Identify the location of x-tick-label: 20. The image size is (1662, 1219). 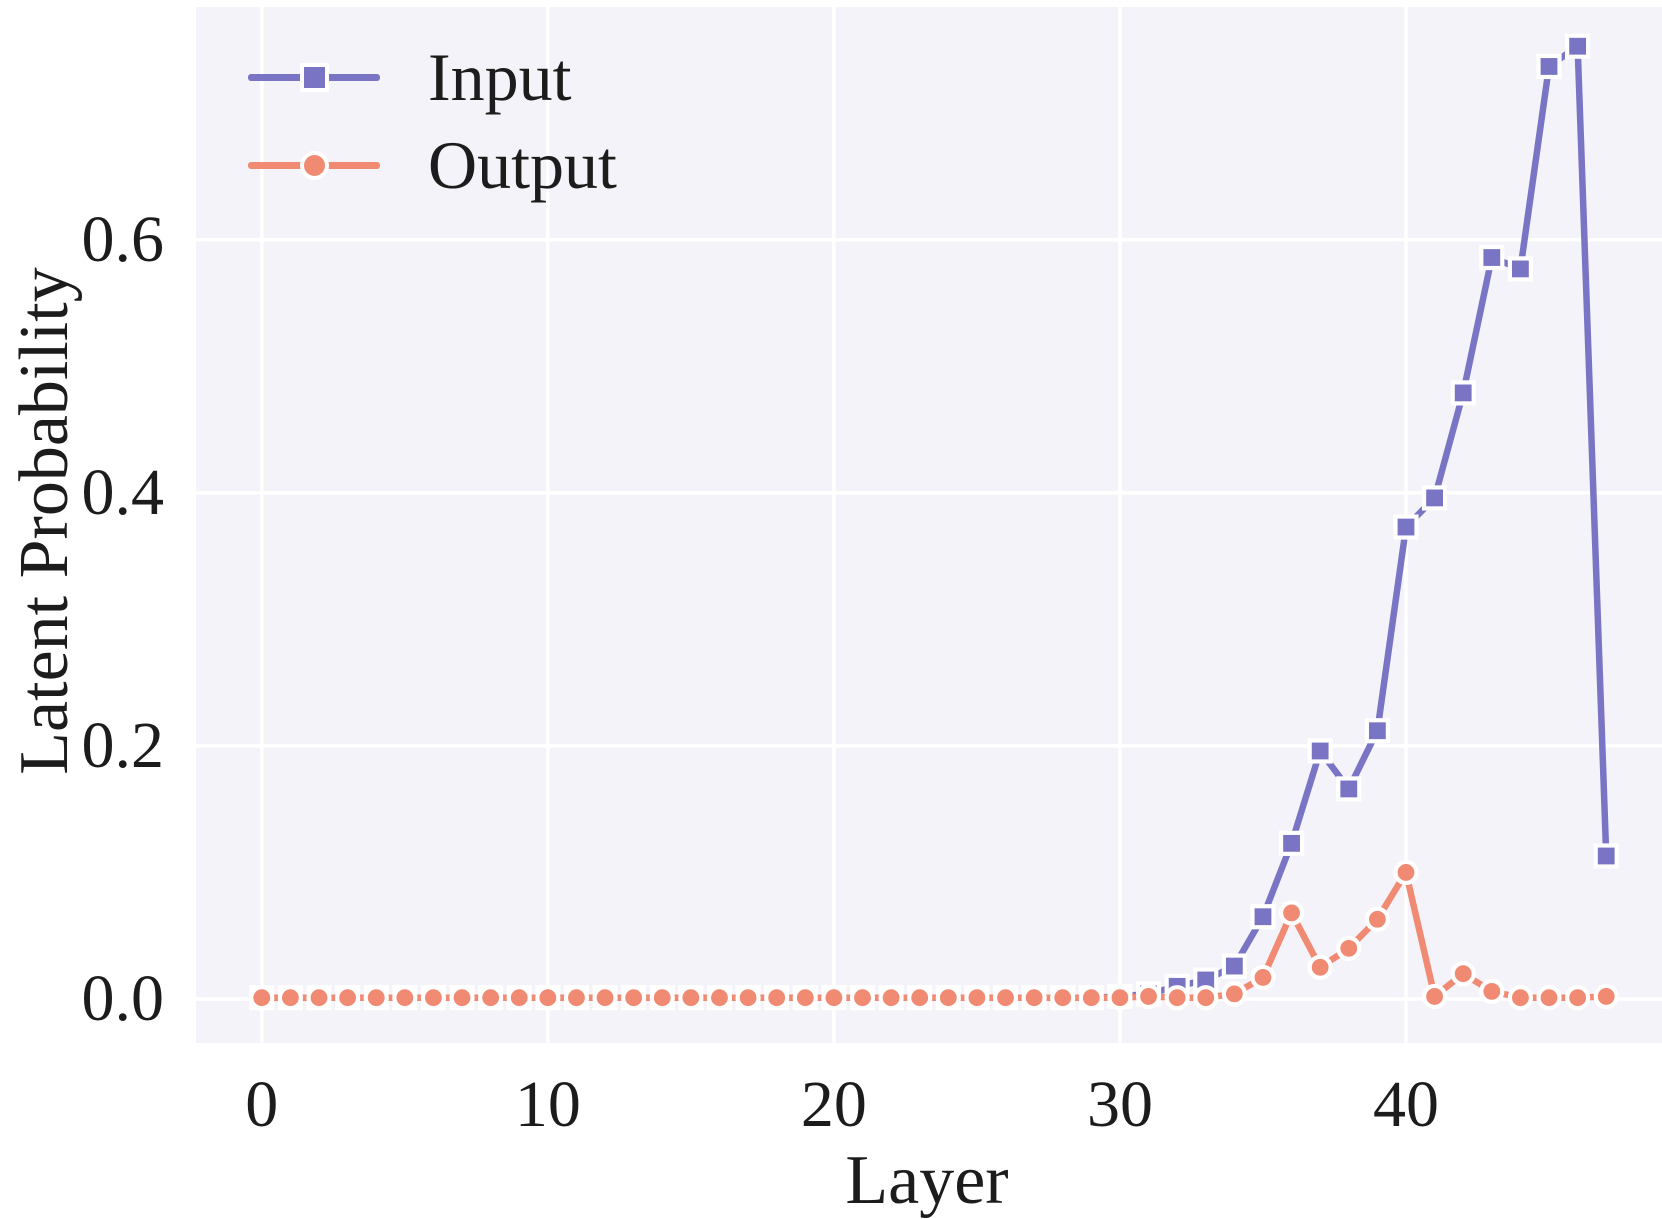
(833, 1104).